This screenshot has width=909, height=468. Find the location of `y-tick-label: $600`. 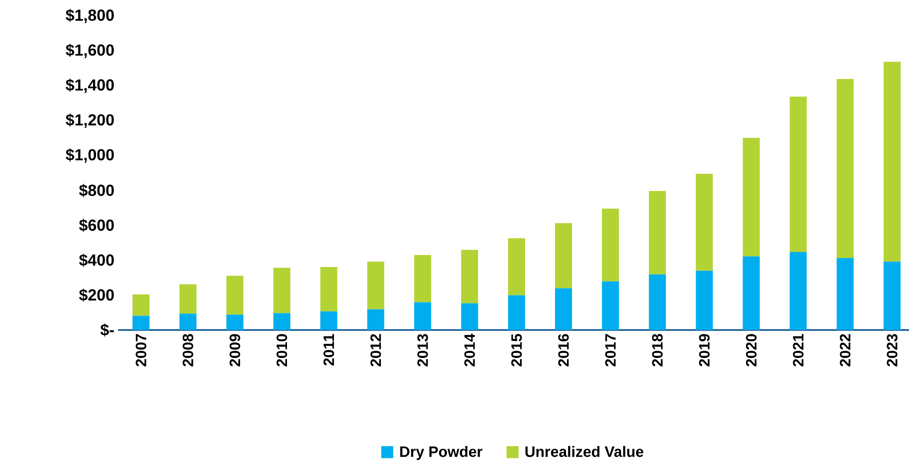

y-tick-label: $600 is located at coordinates (96, 225).